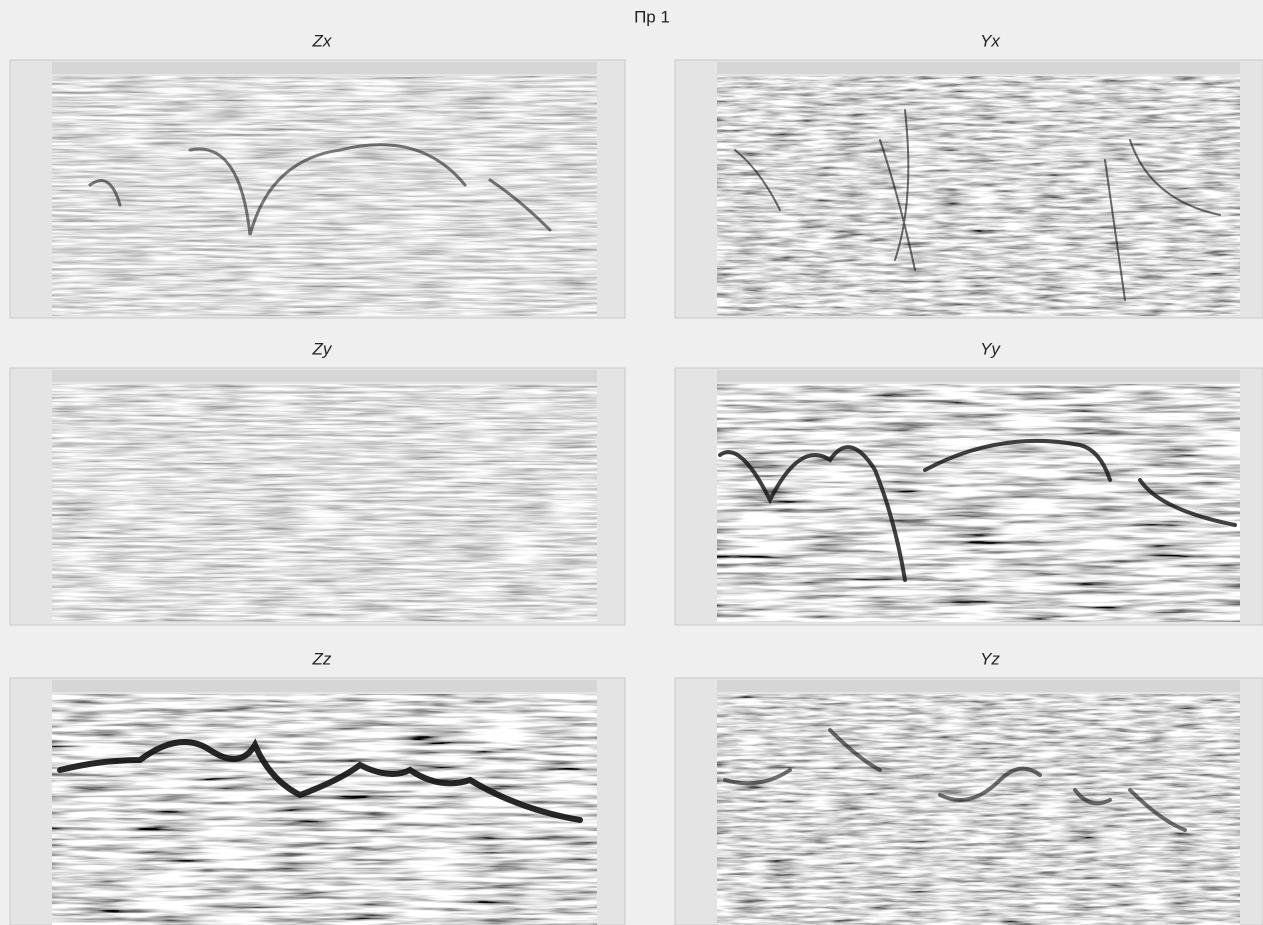 This screenshot has width=1263, height=925. Describe the element at coordinates (990, 348) in the screenshot. I see `panel-label: Yy` at that location.